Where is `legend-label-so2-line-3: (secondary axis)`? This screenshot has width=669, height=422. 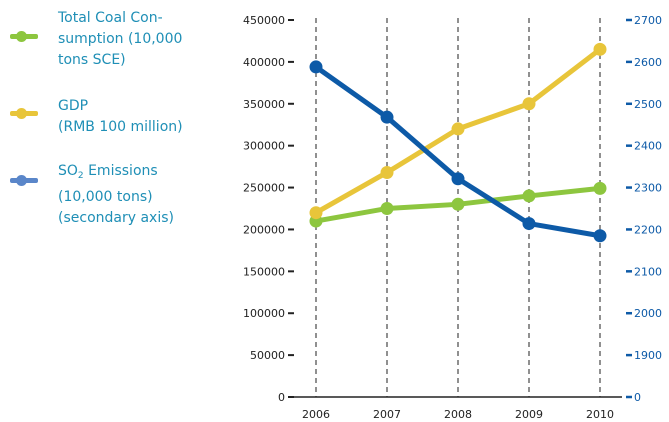 legend-label-so2-line-3: (secondary axis) is located at coordinates (116, 218).